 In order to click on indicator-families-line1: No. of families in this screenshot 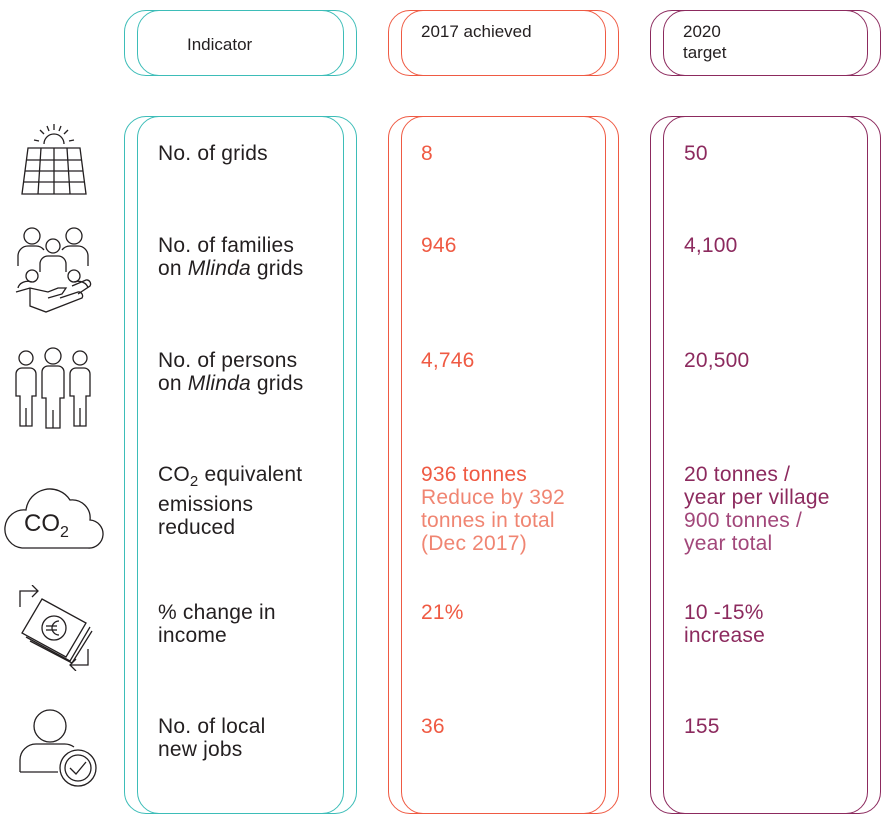, I will do `click(226, 245)`.